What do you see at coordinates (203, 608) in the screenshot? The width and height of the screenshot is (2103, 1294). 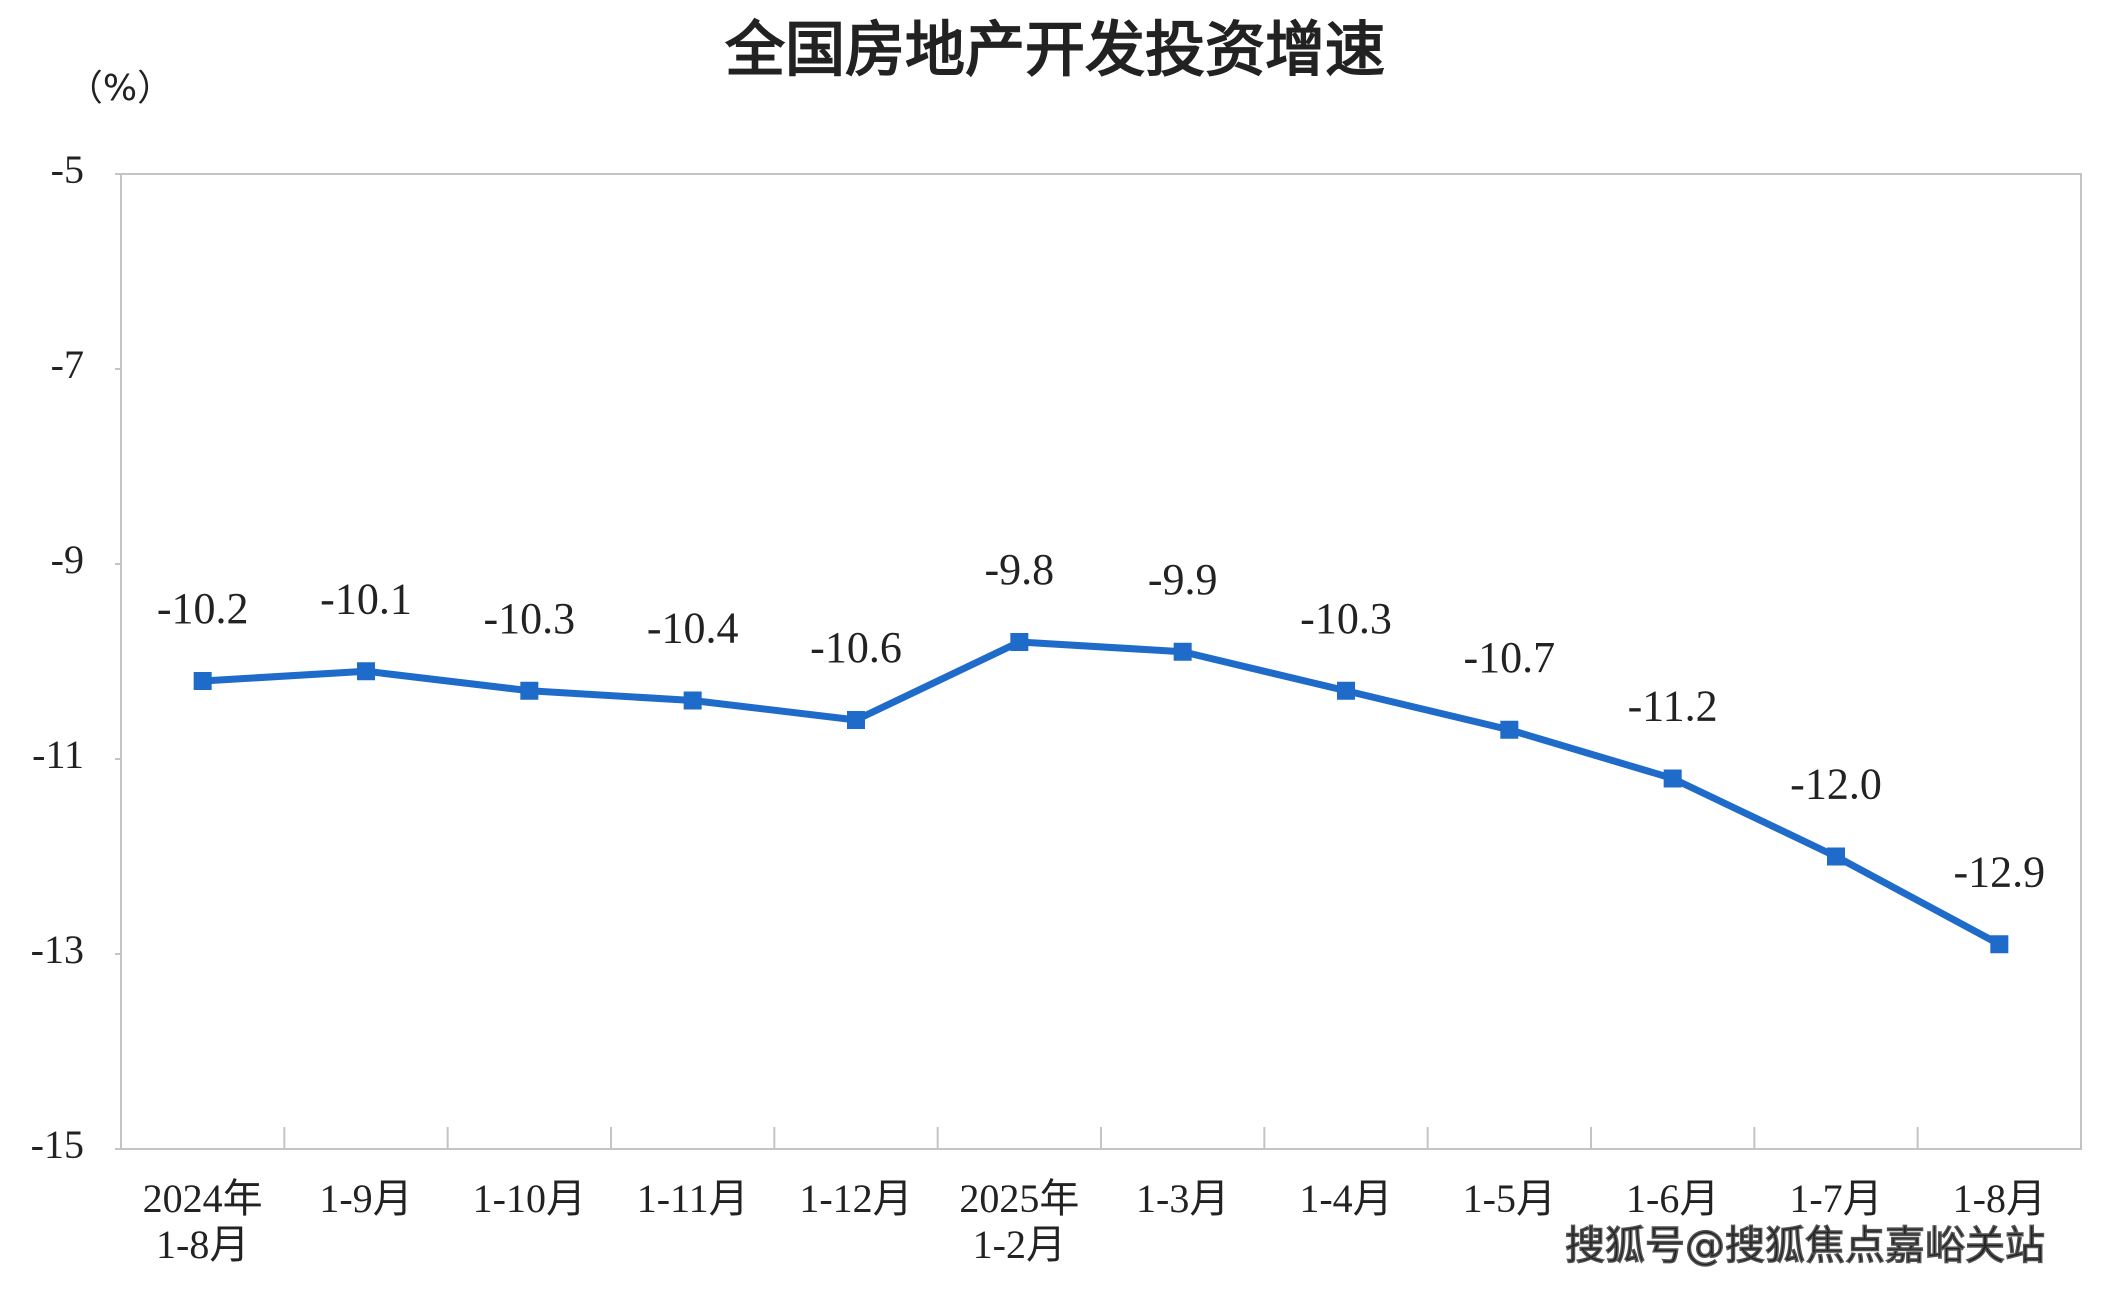 I see `data-label: -10.2` at bounding box center [203, 608].